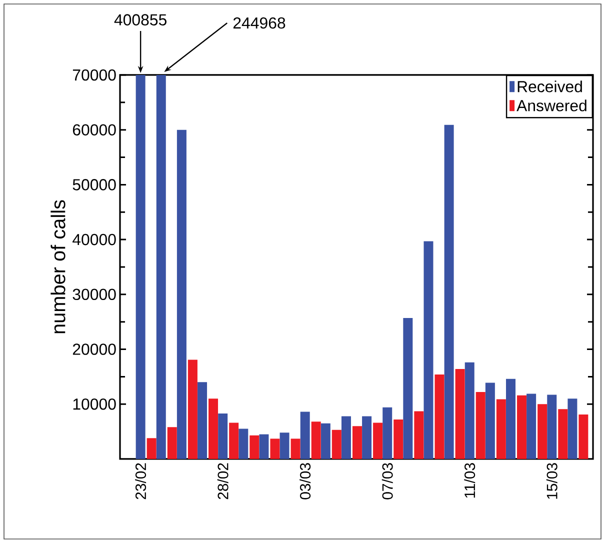 The width and height of the screenshot is (605, 543). Describe the element at coordinates (552, 481) in the screenshot. I see `x-tick-label: 15/03` at that location.